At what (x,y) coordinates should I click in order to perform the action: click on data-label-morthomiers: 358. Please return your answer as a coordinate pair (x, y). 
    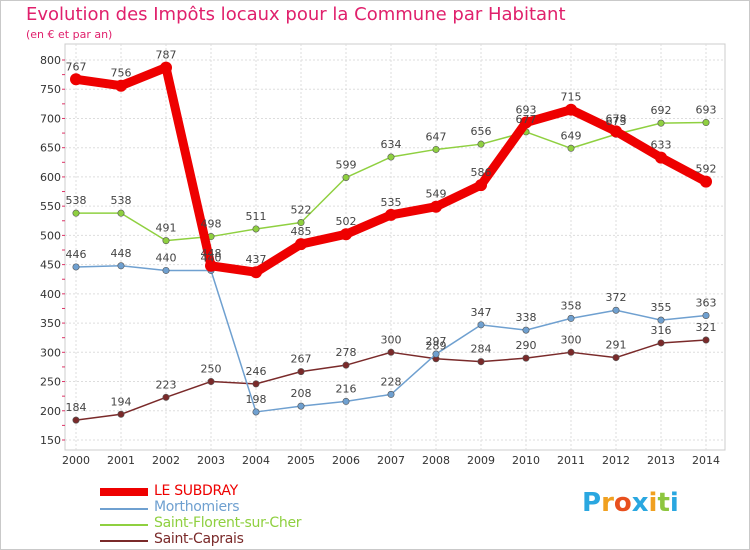
    Looking at the image, I should click on (571, 305).